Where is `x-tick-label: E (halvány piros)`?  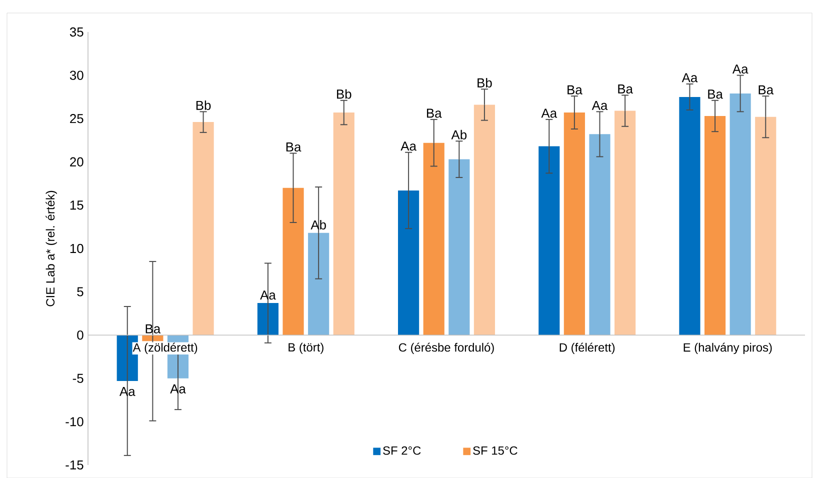
x-tick-label: E (halvány piros) is located at coordinates (728, 348).